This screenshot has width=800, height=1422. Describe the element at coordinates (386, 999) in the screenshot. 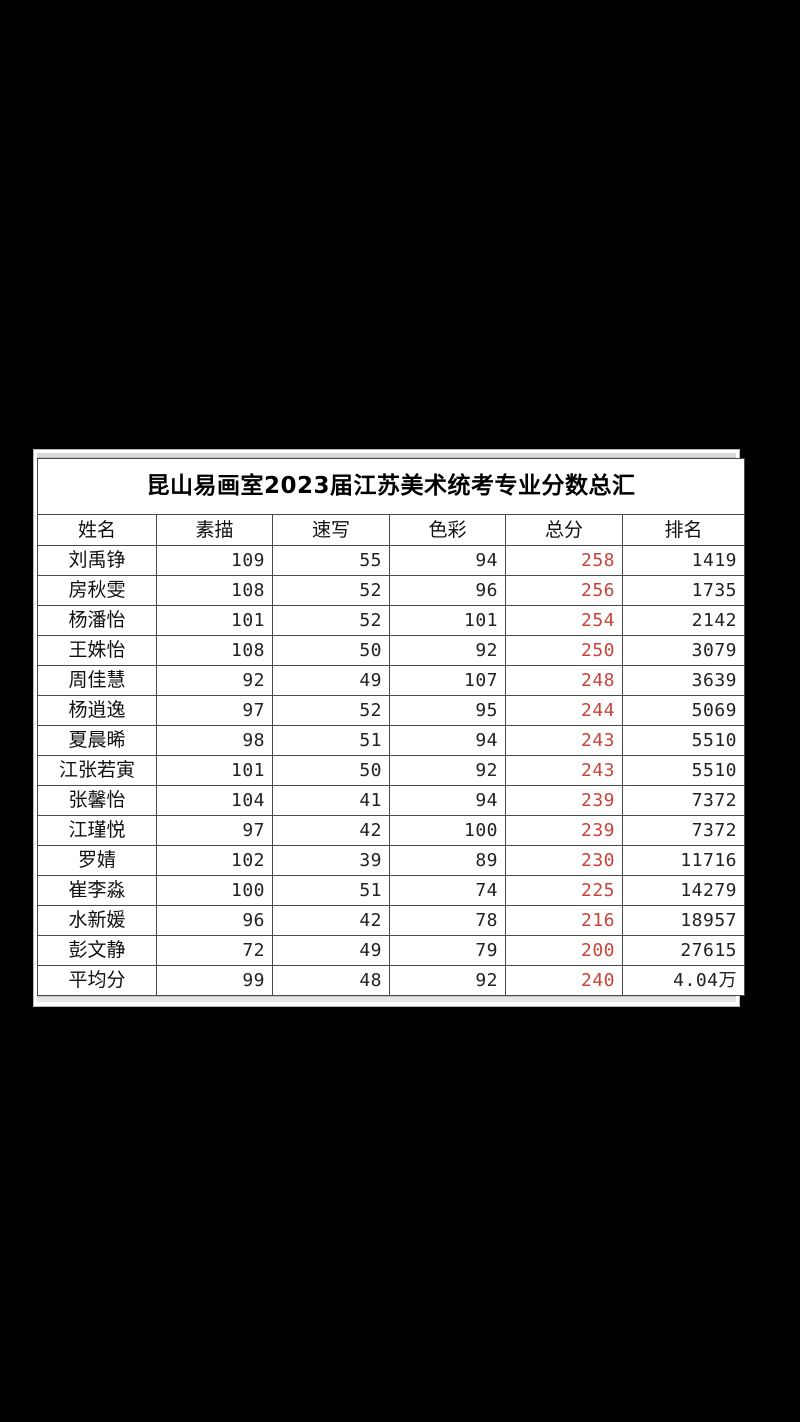

I see `sheet-bottom-edge` at that location.